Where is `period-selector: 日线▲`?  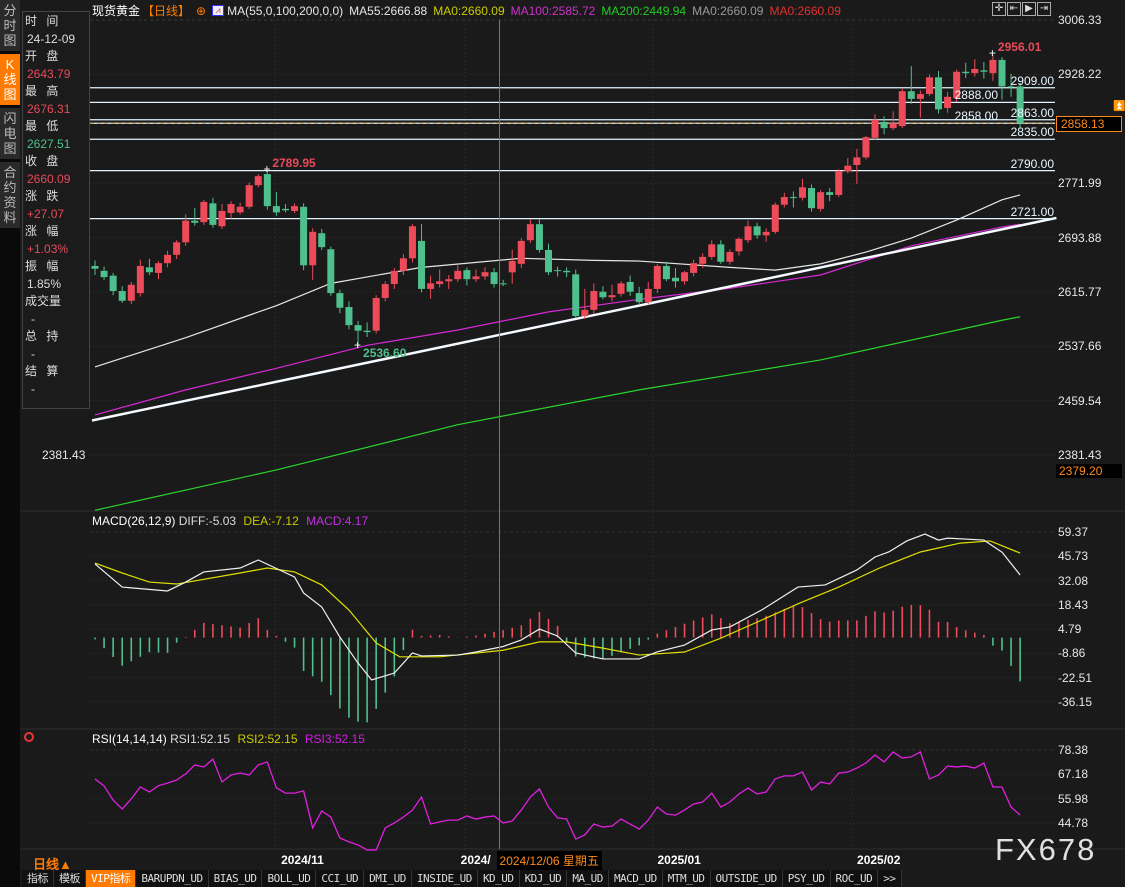 period-selector: 日线▲ is located at coordinates (52, 864).